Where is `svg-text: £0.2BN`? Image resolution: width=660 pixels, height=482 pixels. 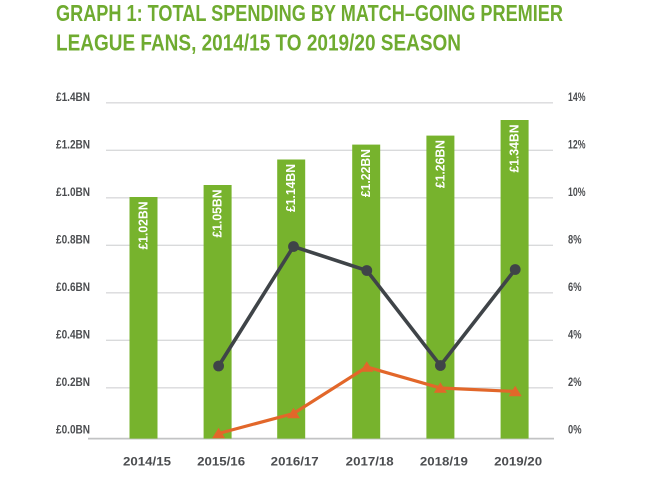
svg-text: £0.2BN is located at coordinates (73, 382).